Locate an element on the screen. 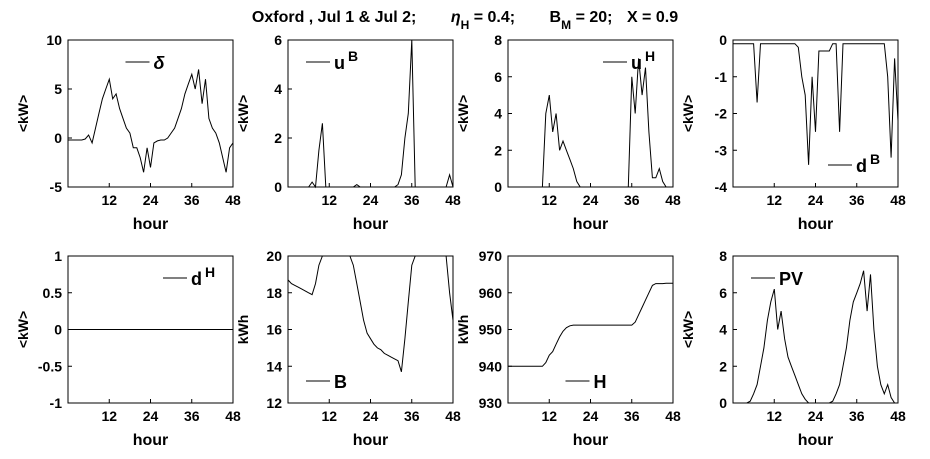 The height and width of the screenshot is (459, 930). title-part: M is located at coordinates (566, 25).